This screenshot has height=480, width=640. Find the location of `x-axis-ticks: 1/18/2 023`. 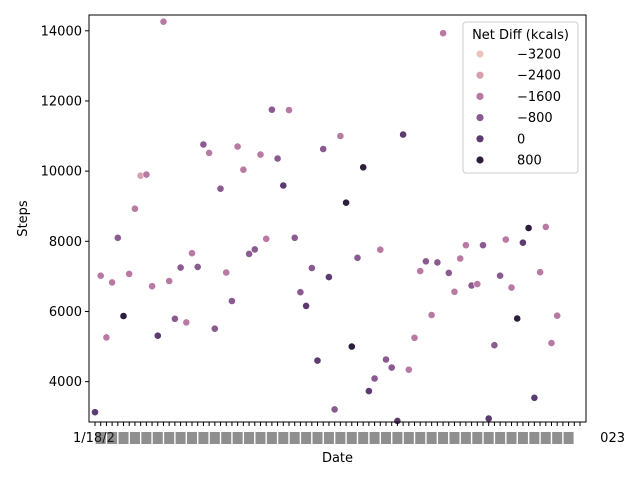

x-axis-ticks: 1/18/2 023 is located at coordinates (349, 434).